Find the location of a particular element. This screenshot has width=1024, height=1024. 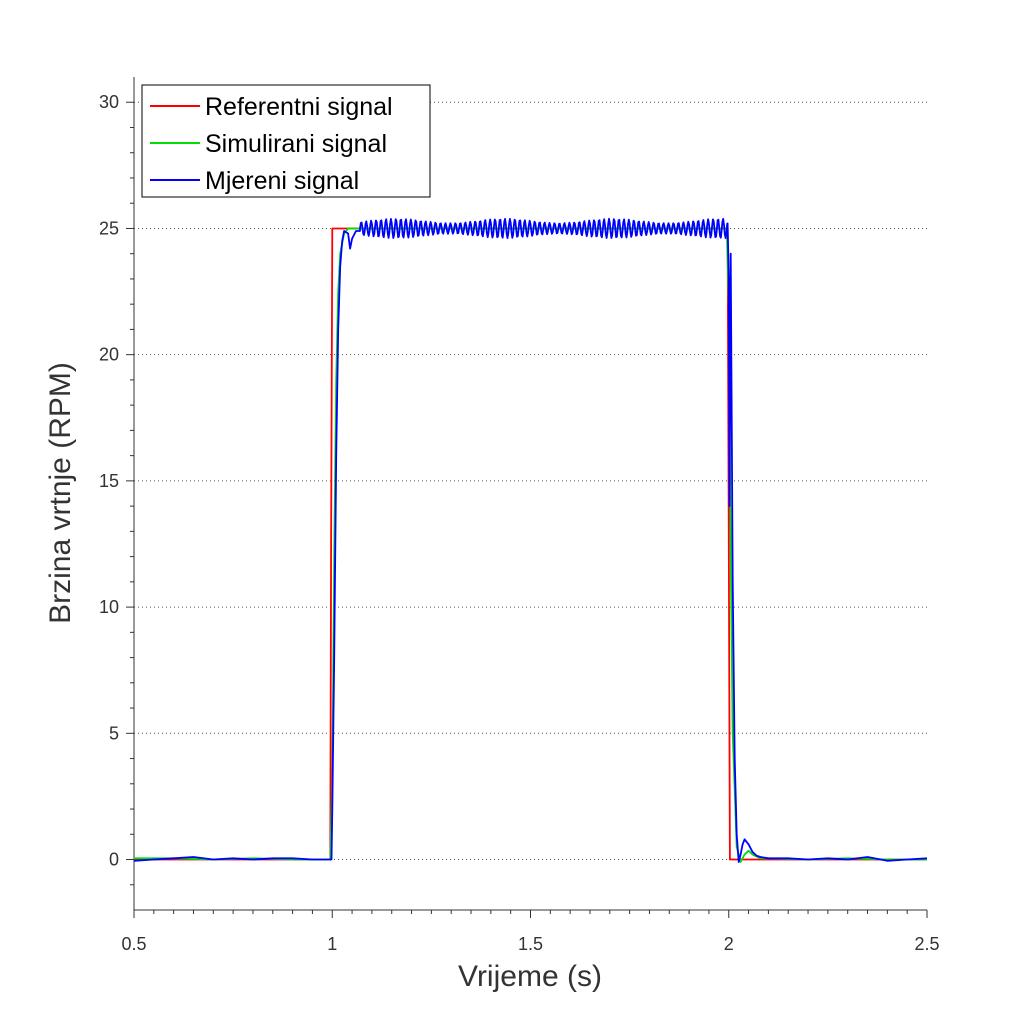

x-axis-title: Vrijeme (s) is located at coordinates (530, 976).